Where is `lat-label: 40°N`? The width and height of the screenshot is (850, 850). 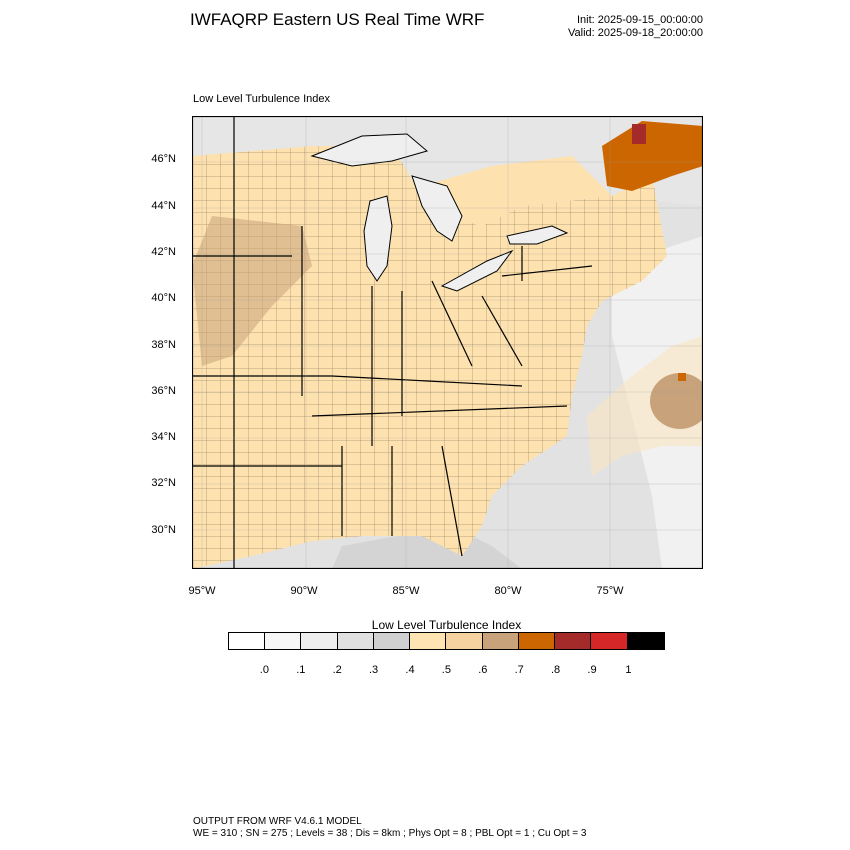 lat-label: 40°N is located at coordinates (163, 298).